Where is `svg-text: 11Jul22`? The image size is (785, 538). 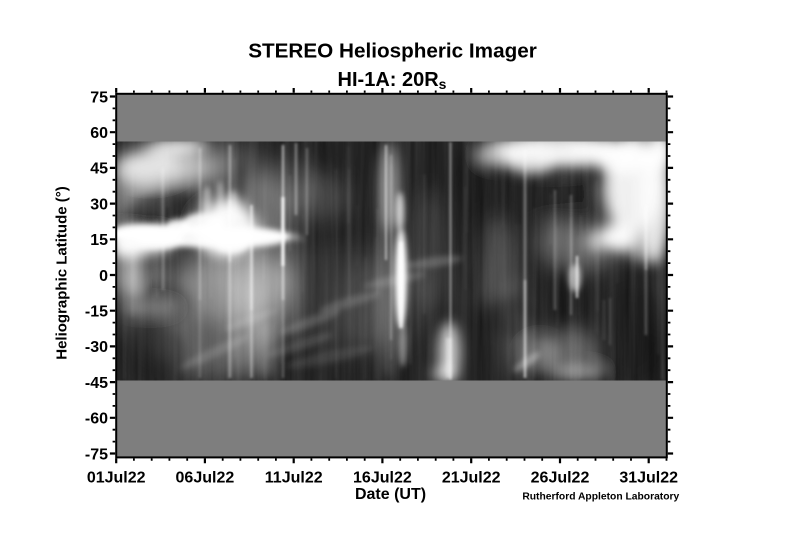 svg-text: 11Jul22 is located at coordinates (294, 478).